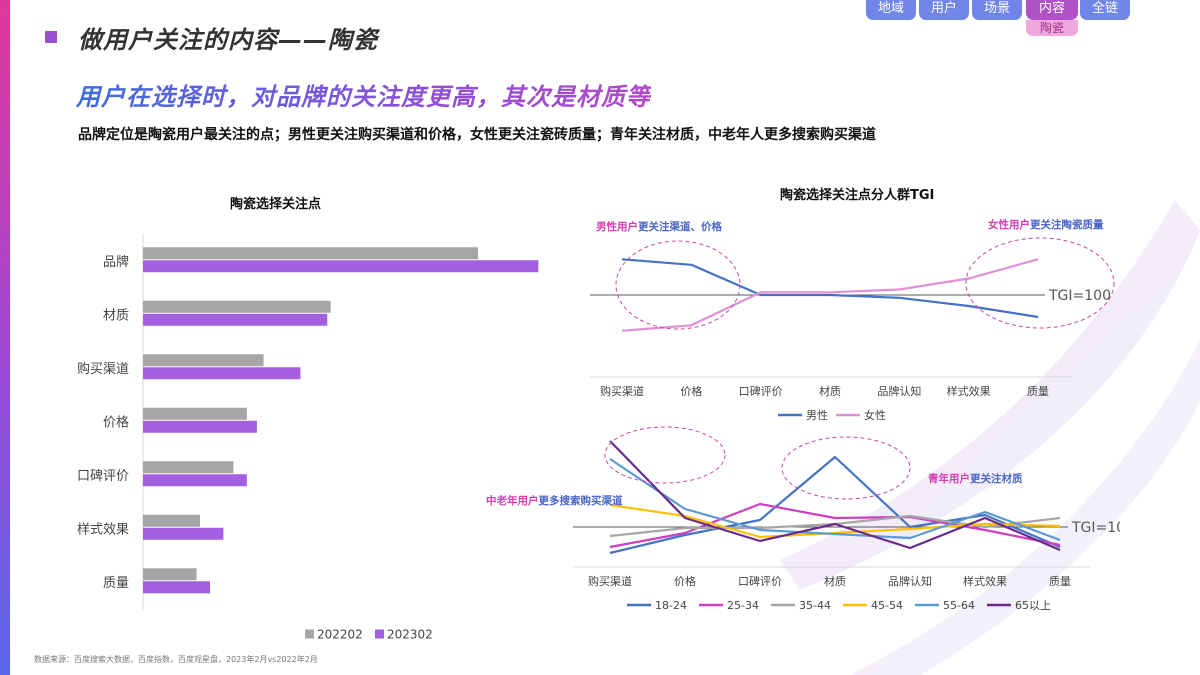 Image resolution: width=1200 pixels, height=675 pixels. Describe the element at coordinates (678, 285) in the screenshot. I see `gender-left-highlight-ellipse` at that location.